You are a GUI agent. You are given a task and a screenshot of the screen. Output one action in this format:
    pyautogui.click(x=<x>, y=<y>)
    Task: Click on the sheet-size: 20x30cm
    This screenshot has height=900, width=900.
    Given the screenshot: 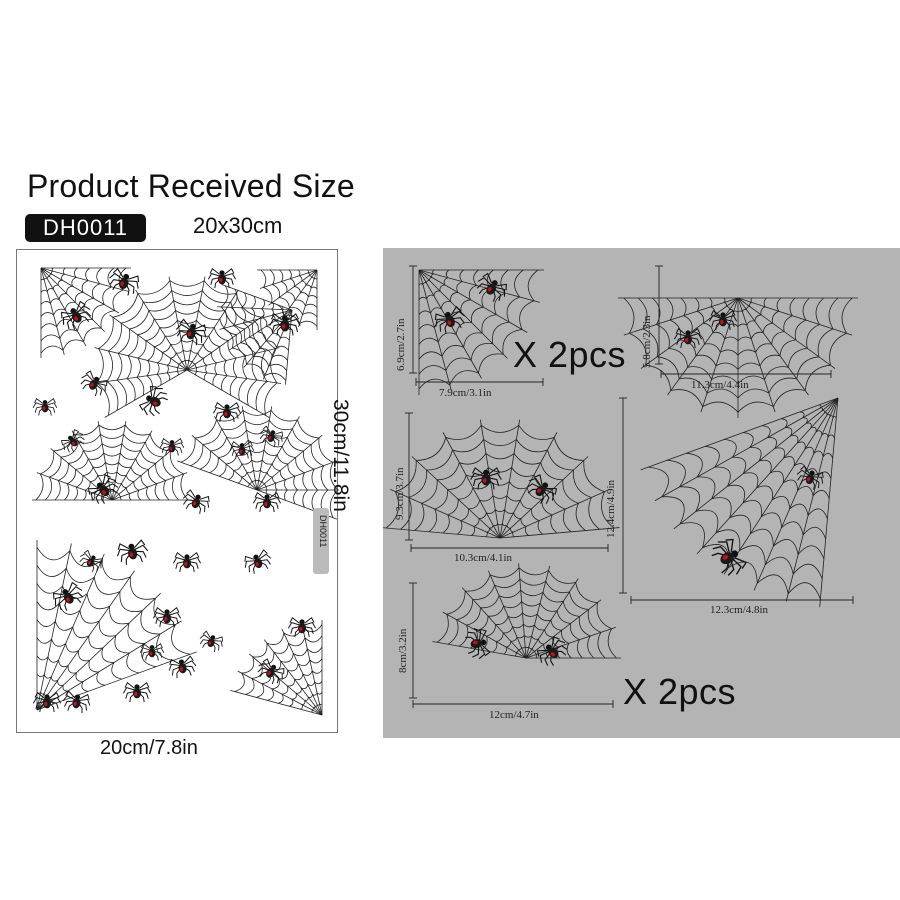 What is the action you would take?
    pyautogui.click(x=238, y=225)
    